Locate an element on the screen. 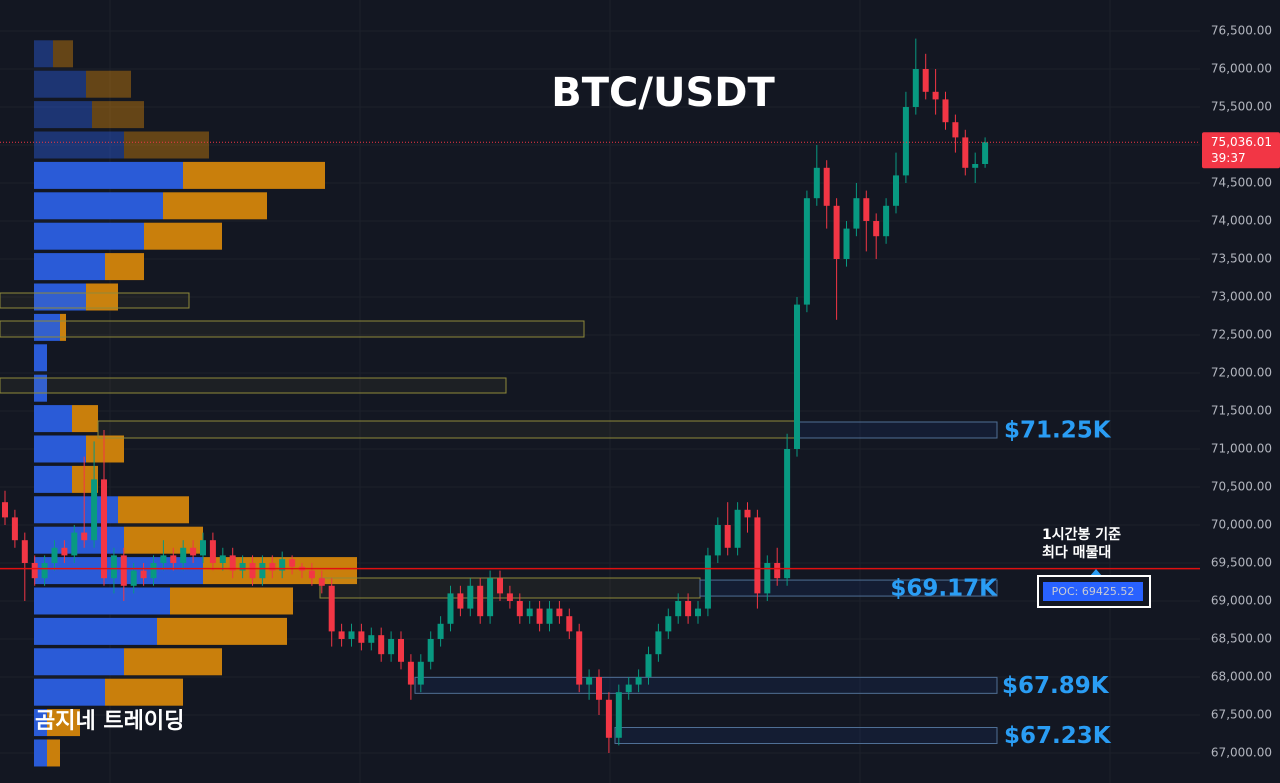 The image size is (1280, 783). y-tick-label: 68,000.00 is located at coordinates (1241, 676).